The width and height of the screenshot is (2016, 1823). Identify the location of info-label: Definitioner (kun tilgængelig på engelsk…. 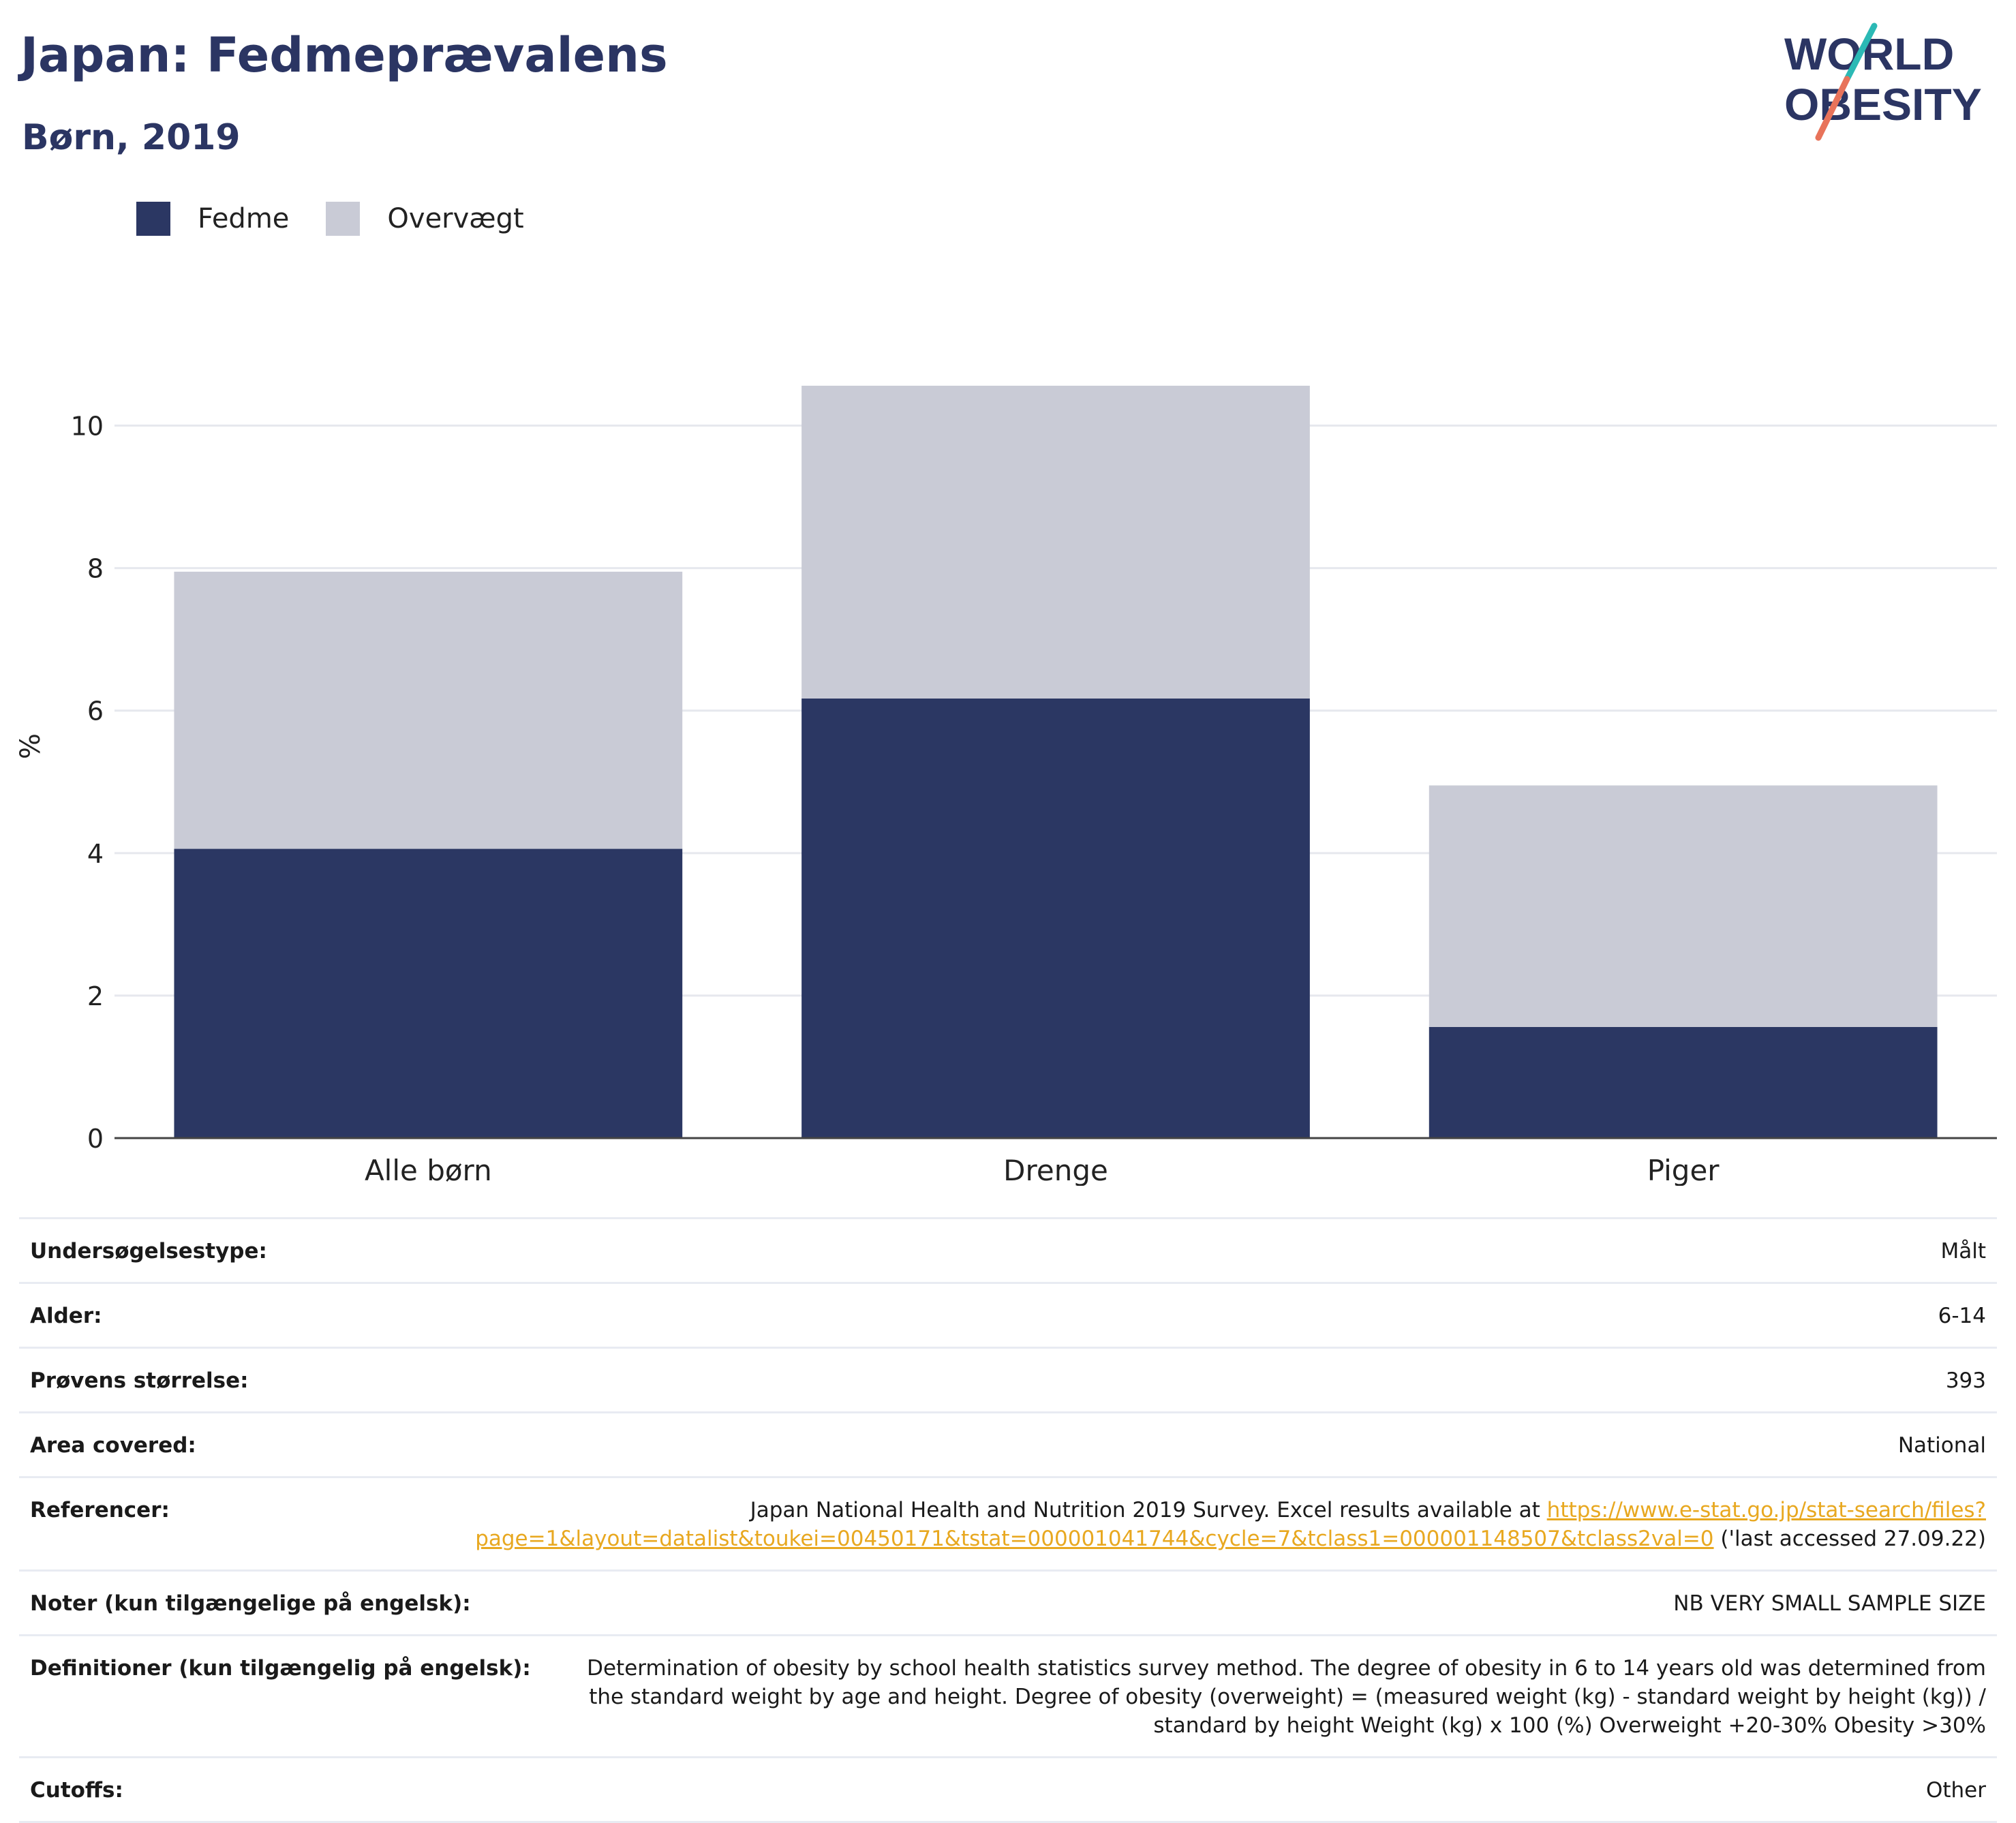
(280, 1668).